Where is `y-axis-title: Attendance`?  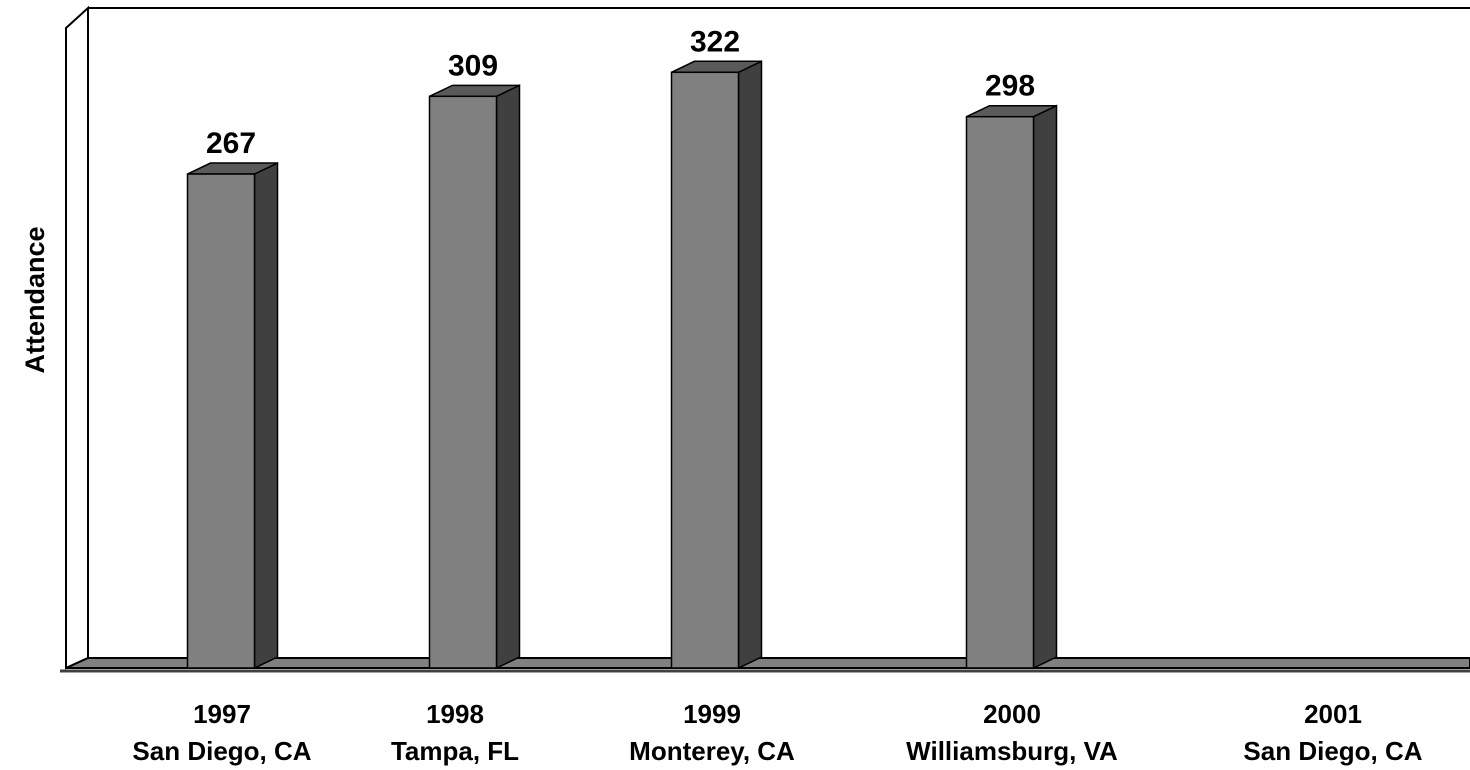
y-axis-title: Attendance is located at coordinates (35, 299).